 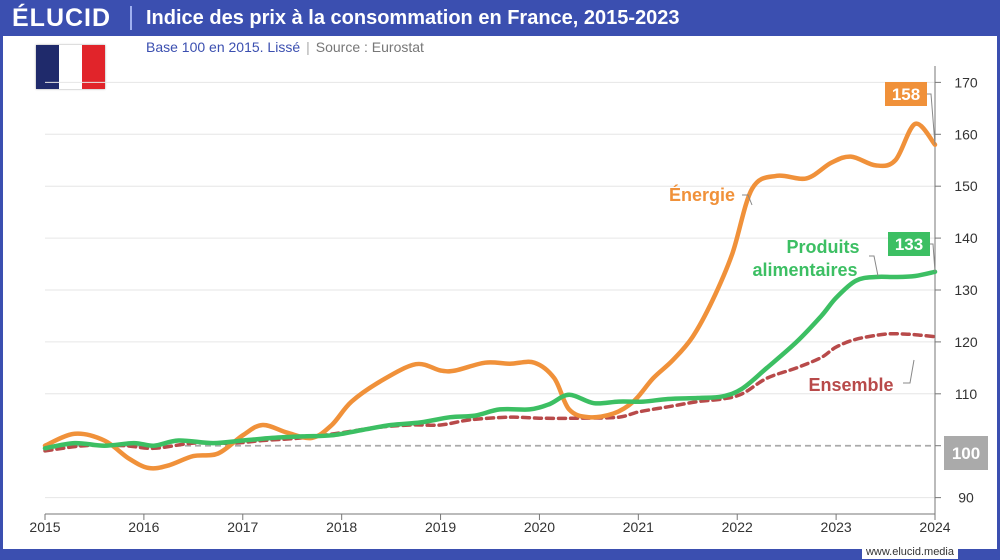 I want to click on header-separator, so click(x=131, y=18).